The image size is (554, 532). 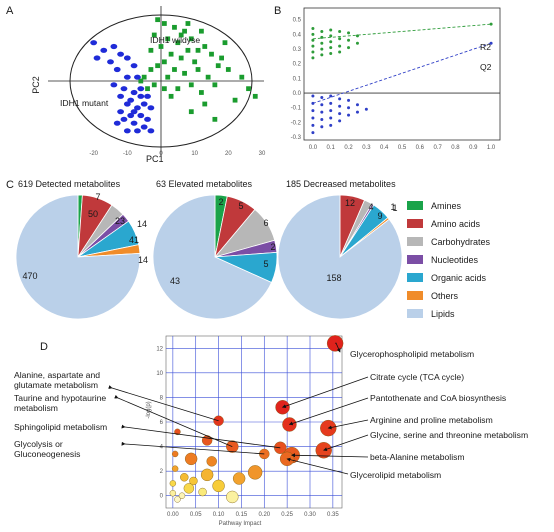 I want to click on y-tick-label: 4, so click(x=162, y=448).